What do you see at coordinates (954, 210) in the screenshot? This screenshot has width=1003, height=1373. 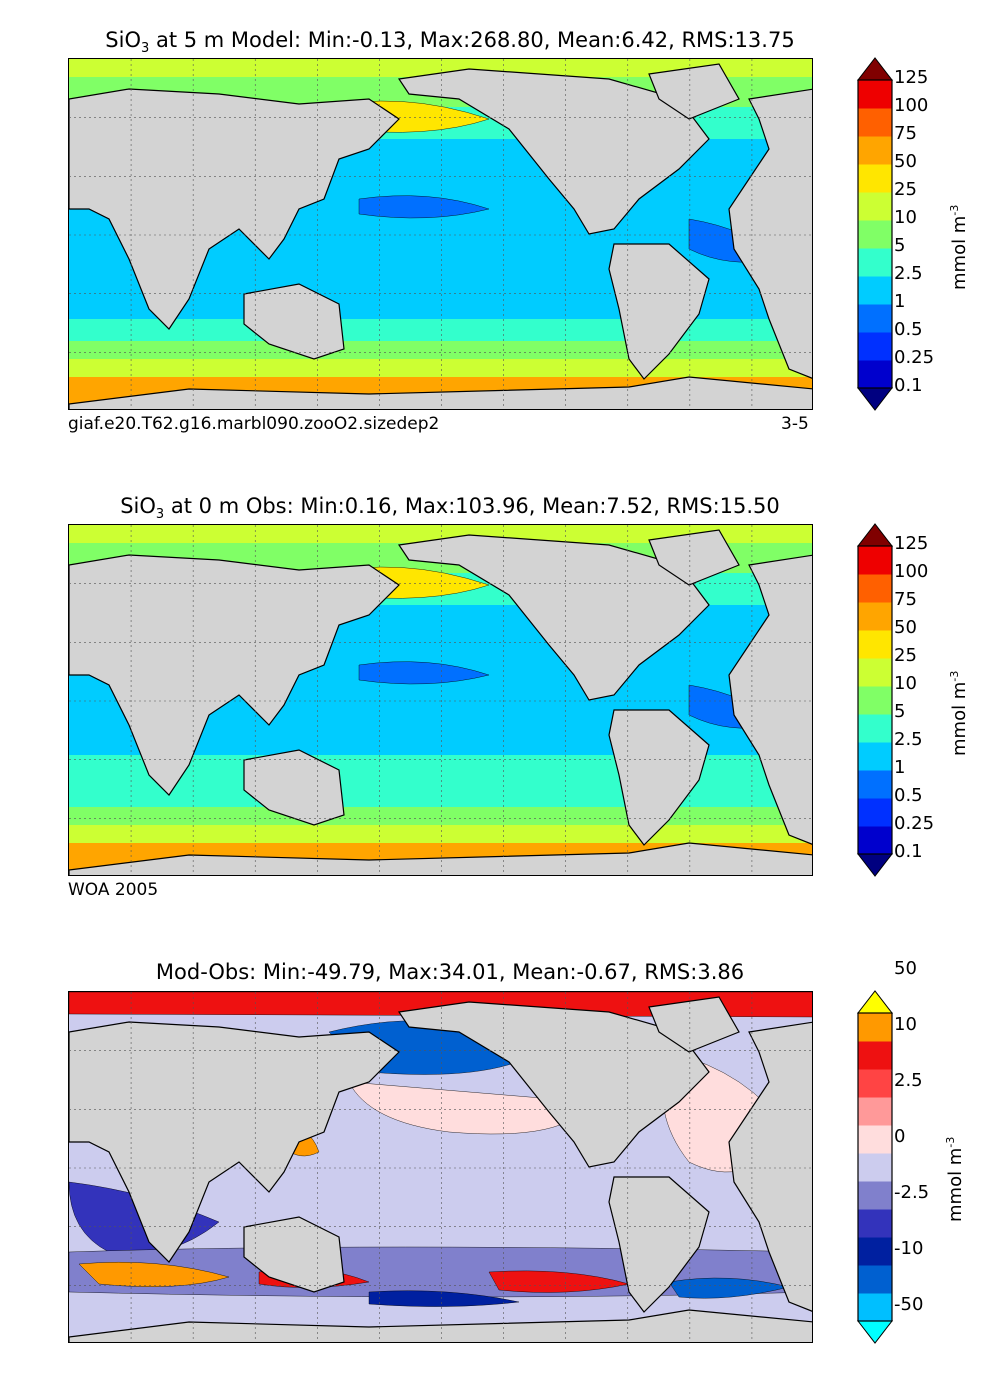 I see `panel-1-units-exp: -3` at bounding box center [954, 210].